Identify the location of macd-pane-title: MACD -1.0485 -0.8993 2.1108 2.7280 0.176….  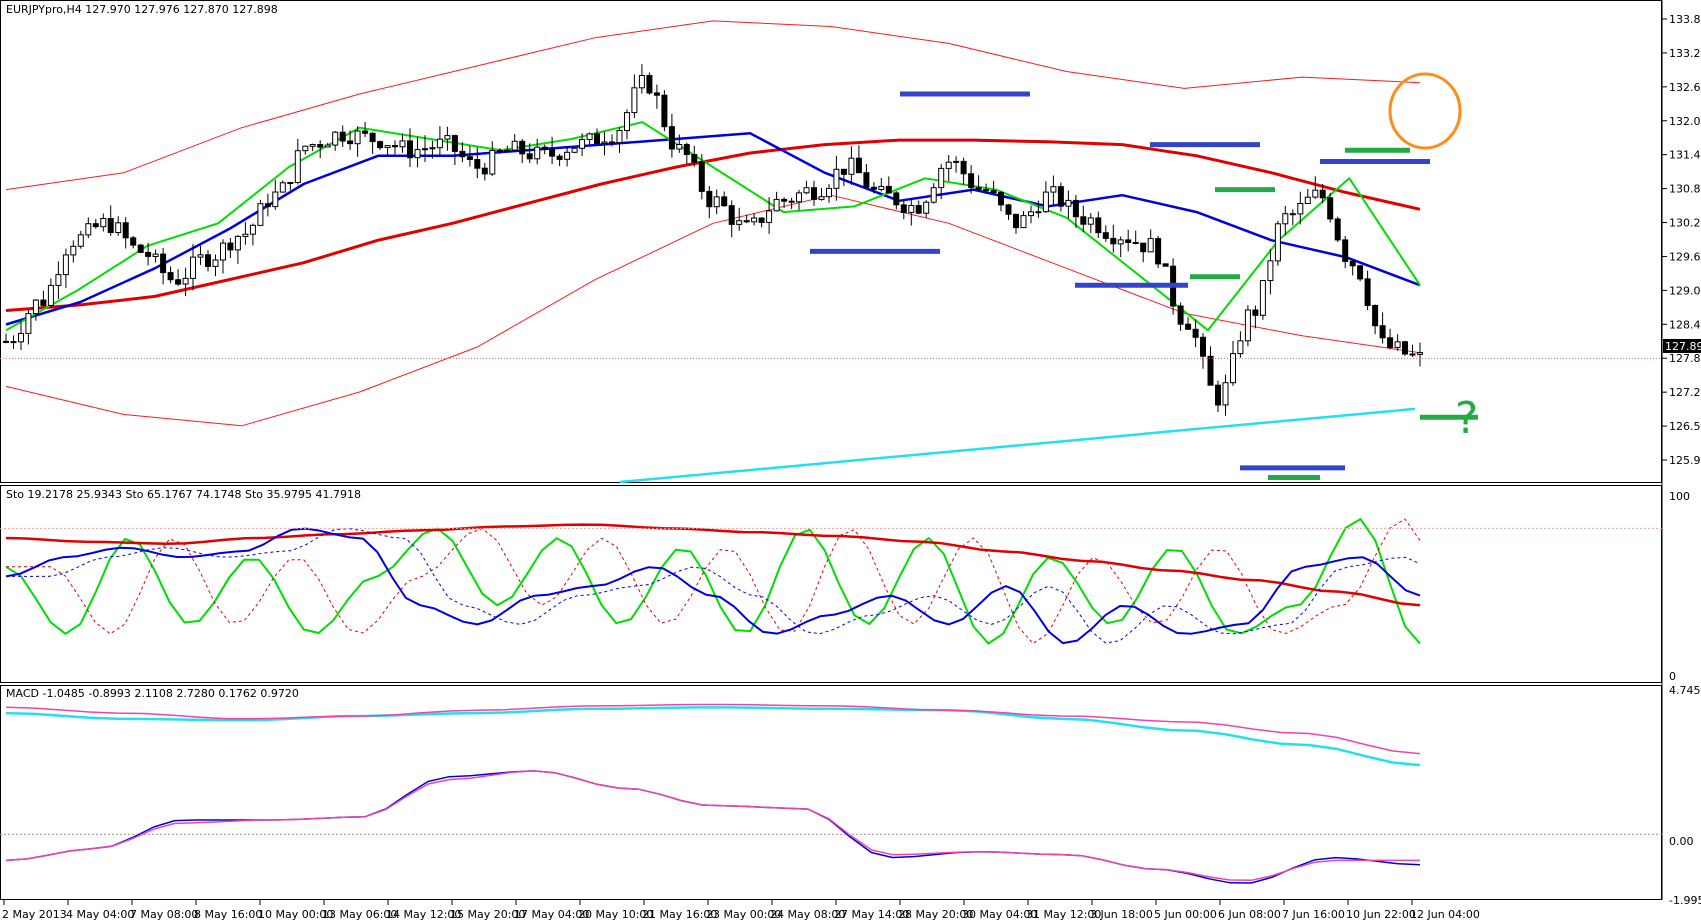
(152, 693).